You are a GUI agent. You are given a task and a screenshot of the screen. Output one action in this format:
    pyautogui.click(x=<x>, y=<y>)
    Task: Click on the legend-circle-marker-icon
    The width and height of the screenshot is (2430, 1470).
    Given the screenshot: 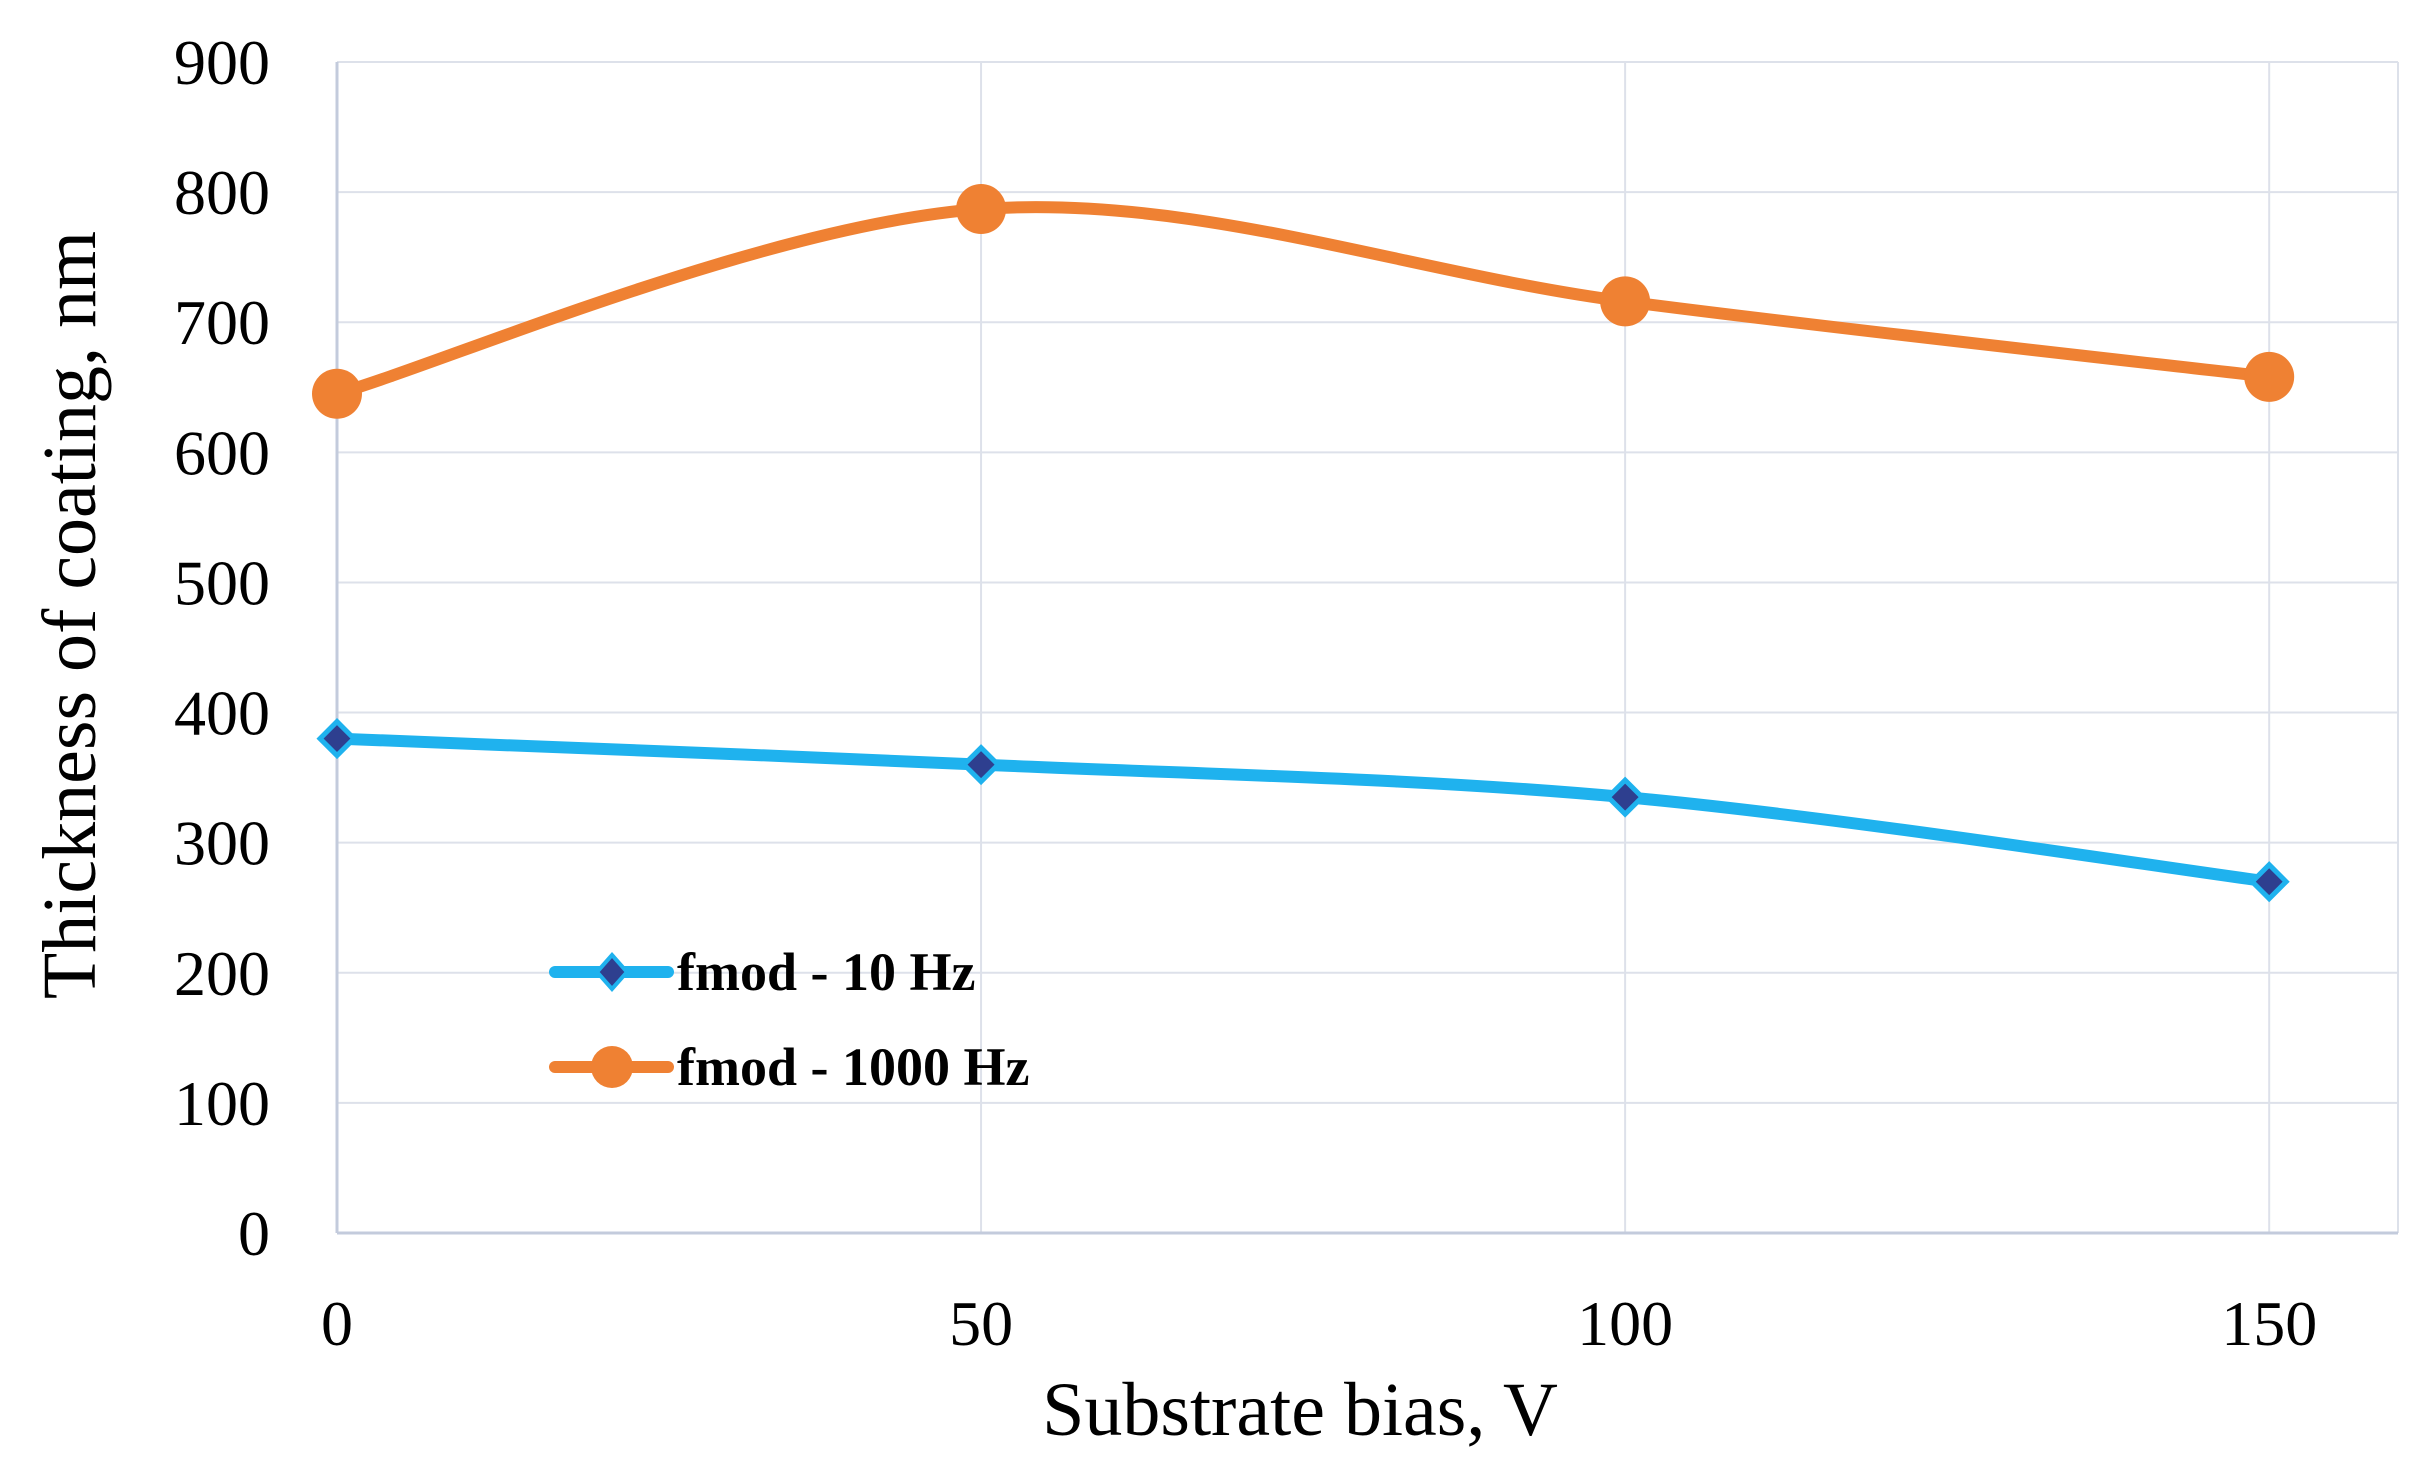 What is the action you would take?
    pyautogui.click(x=612, y=1067)
    